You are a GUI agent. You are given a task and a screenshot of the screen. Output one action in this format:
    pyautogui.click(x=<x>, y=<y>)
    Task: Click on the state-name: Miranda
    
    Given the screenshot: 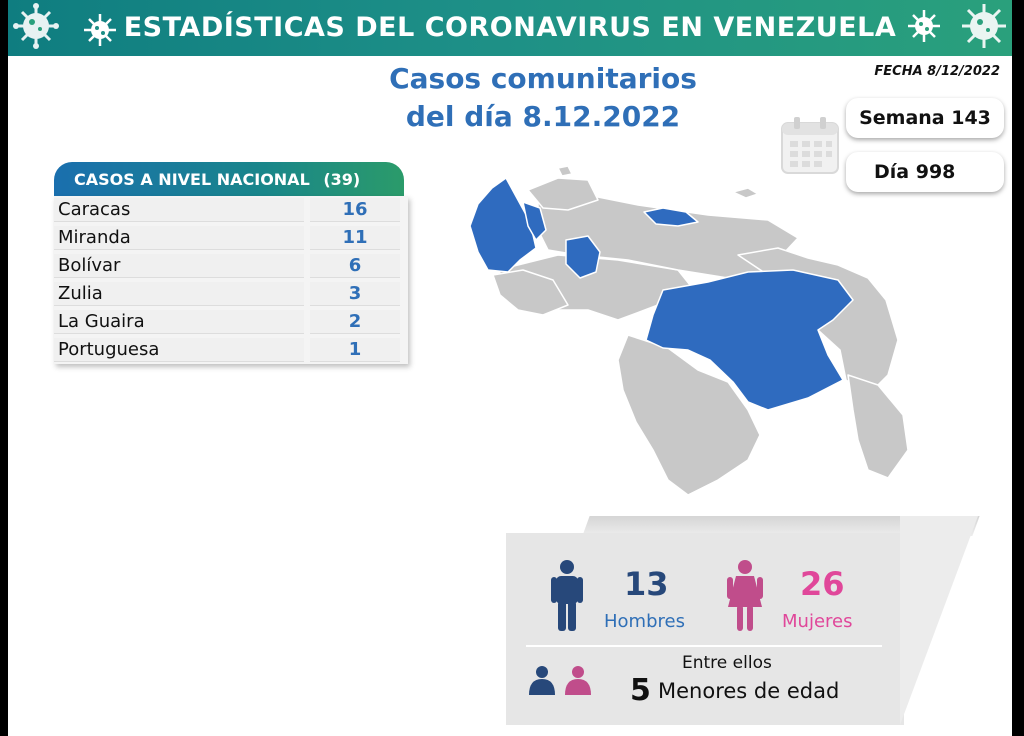 What is the action you would take?
    pyautogui.click(x=179, y=238)
    